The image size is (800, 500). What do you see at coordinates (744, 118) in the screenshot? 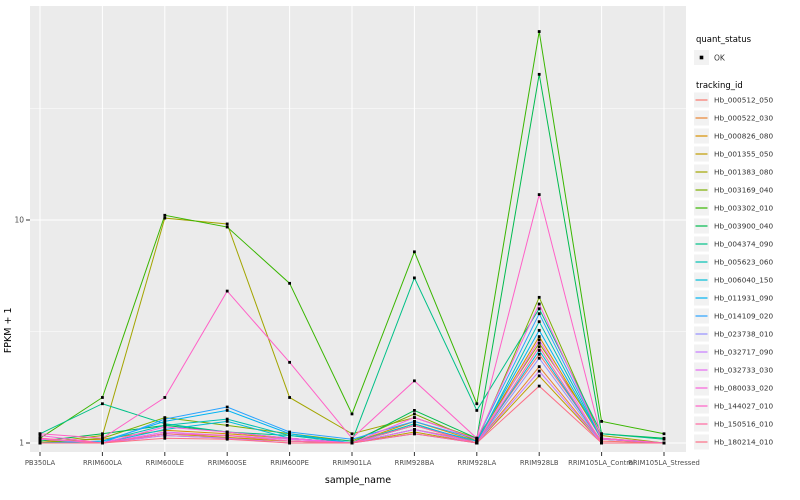
I see `legend-label-tracking-id: Hb_000522_030` at bounding box center [744, 118].